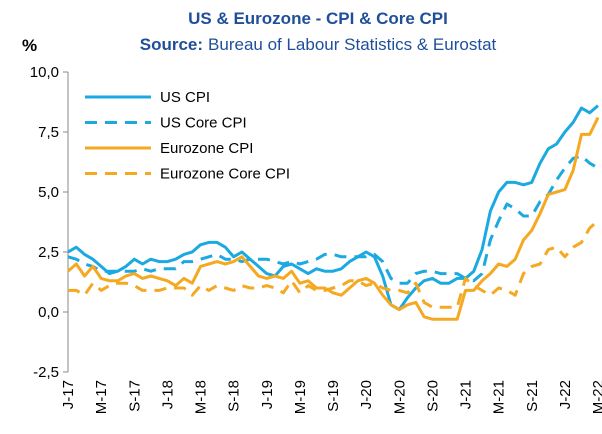 The width and height of the screenshot is (602, 434). What do you see at coordinates (68, 394) in the screenshot?
I see `x-tick-label: J-17` at bounding box center [68, 394].